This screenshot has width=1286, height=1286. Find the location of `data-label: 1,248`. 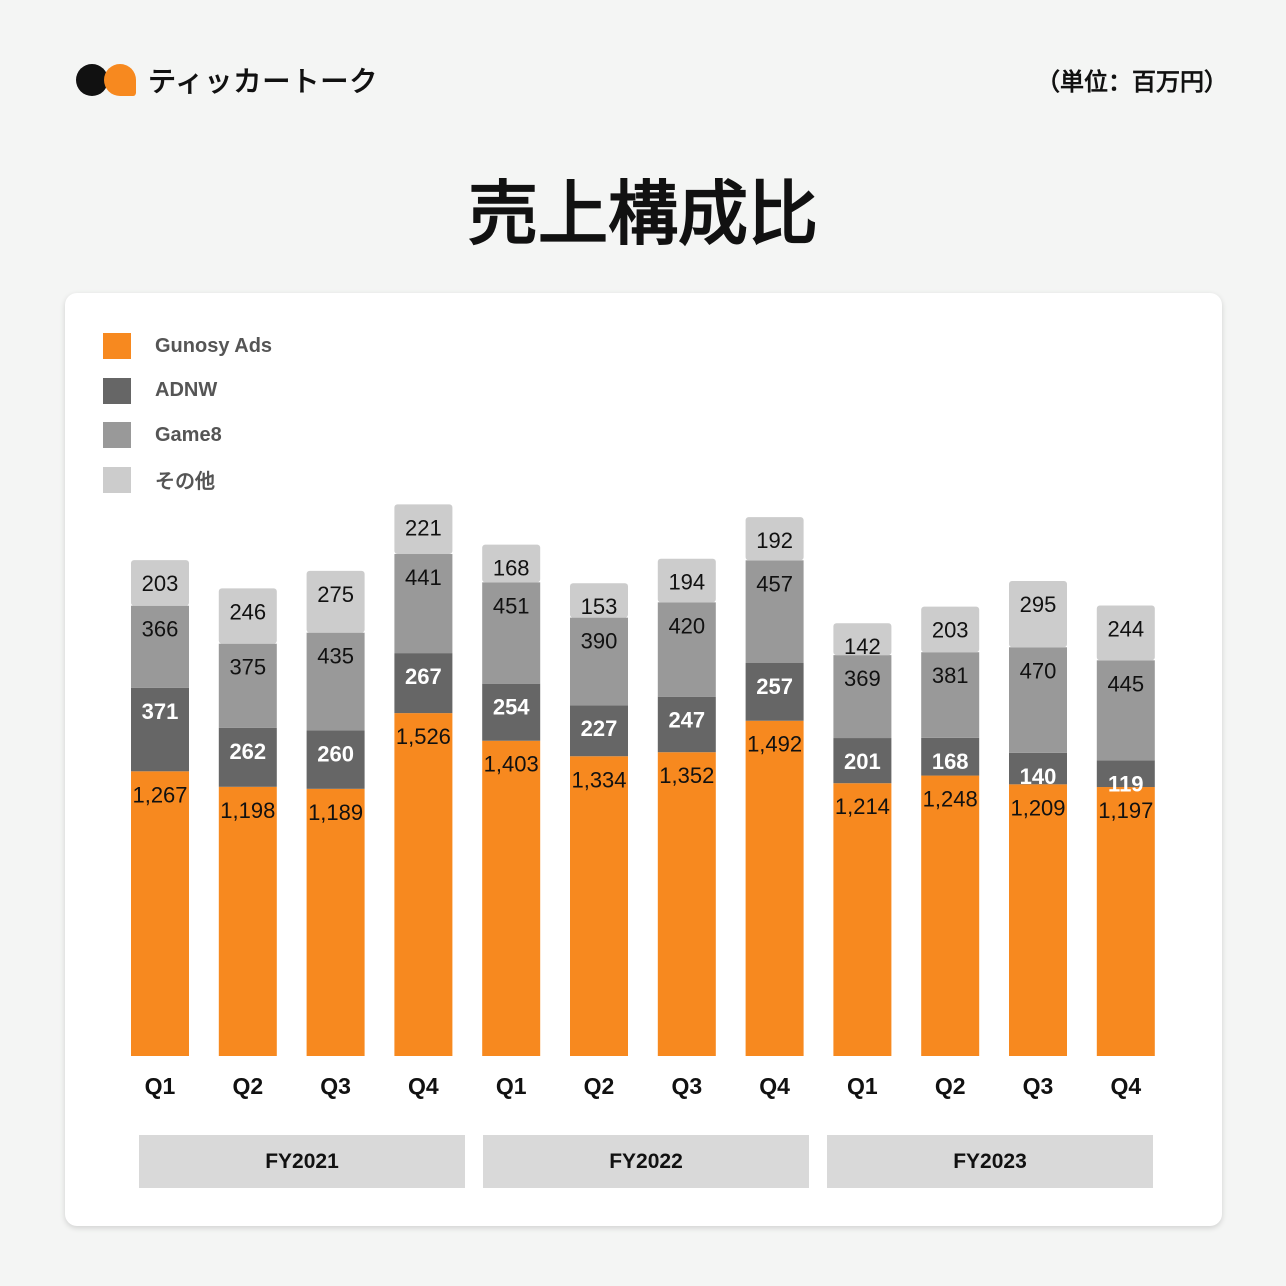

data-label: 1,248 is located at coordinates (950, 799).